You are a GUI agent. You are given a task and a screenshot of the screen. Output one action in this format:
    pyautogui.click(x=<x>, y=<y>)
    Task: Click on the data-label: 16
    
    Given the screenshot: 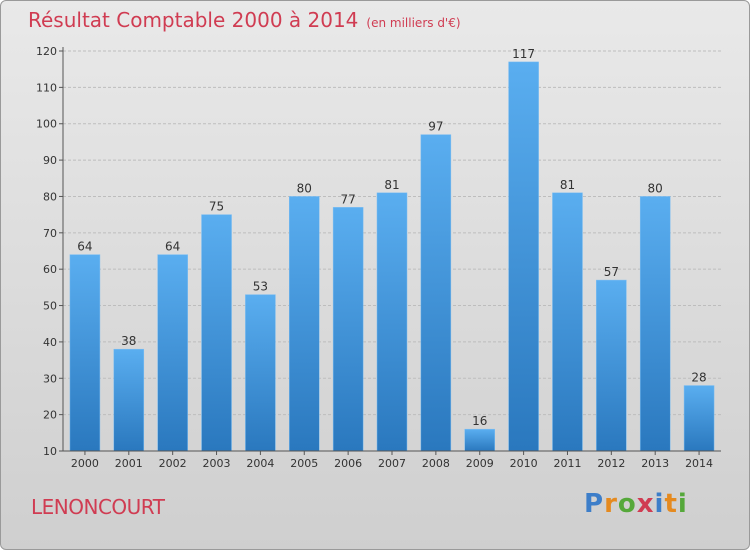 What is the action you would take?
    pyautogui.click(x=479, y=421)
    